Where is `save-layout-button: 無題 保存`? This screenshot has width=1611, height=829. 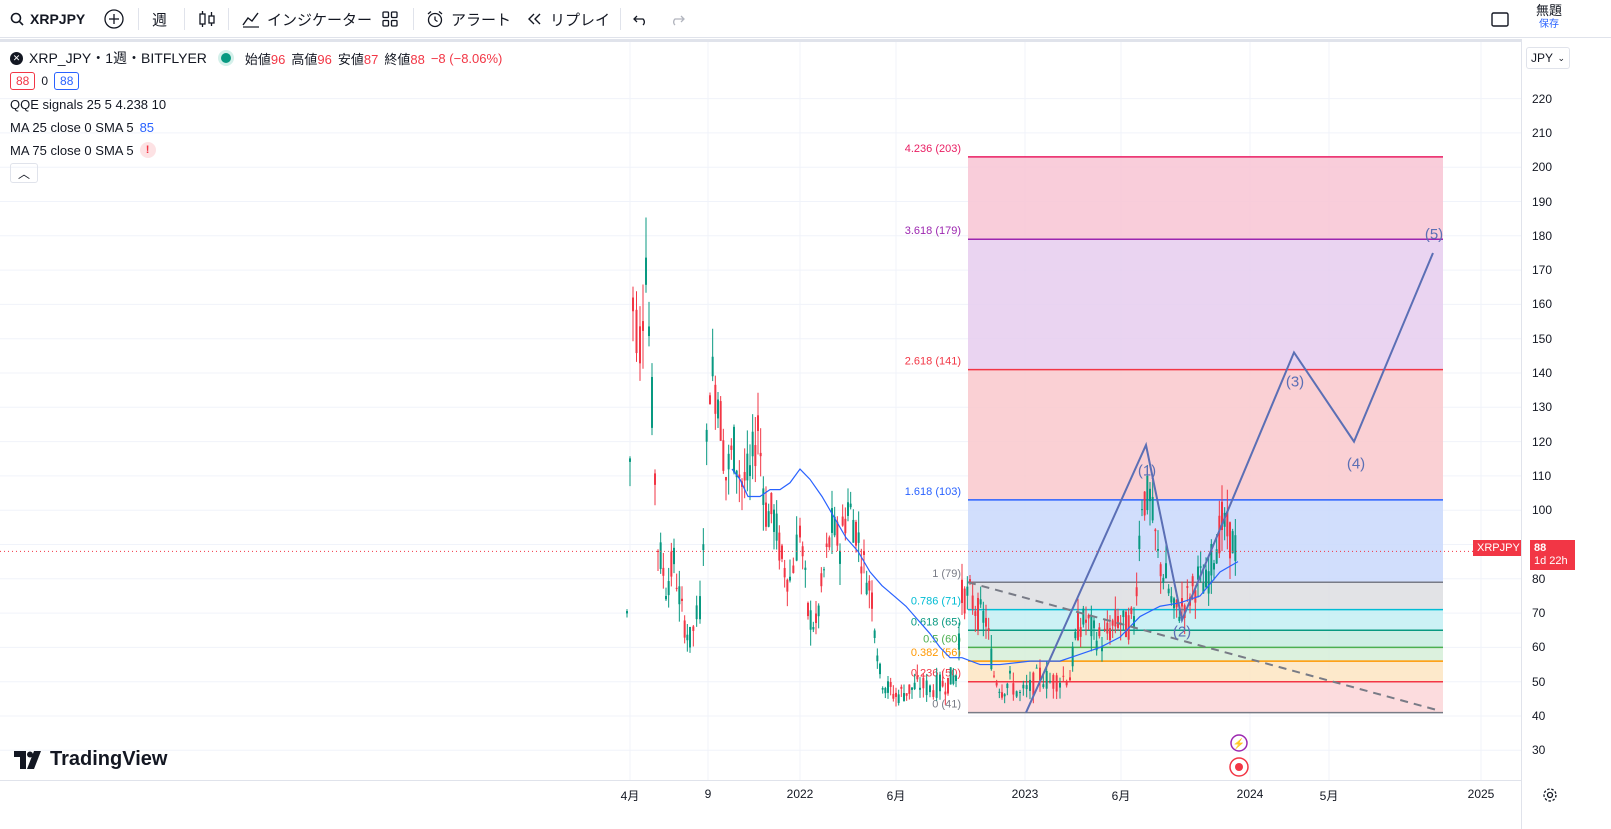 save-layout-button: 無題 保存 is located at coordinates (1549, 18).